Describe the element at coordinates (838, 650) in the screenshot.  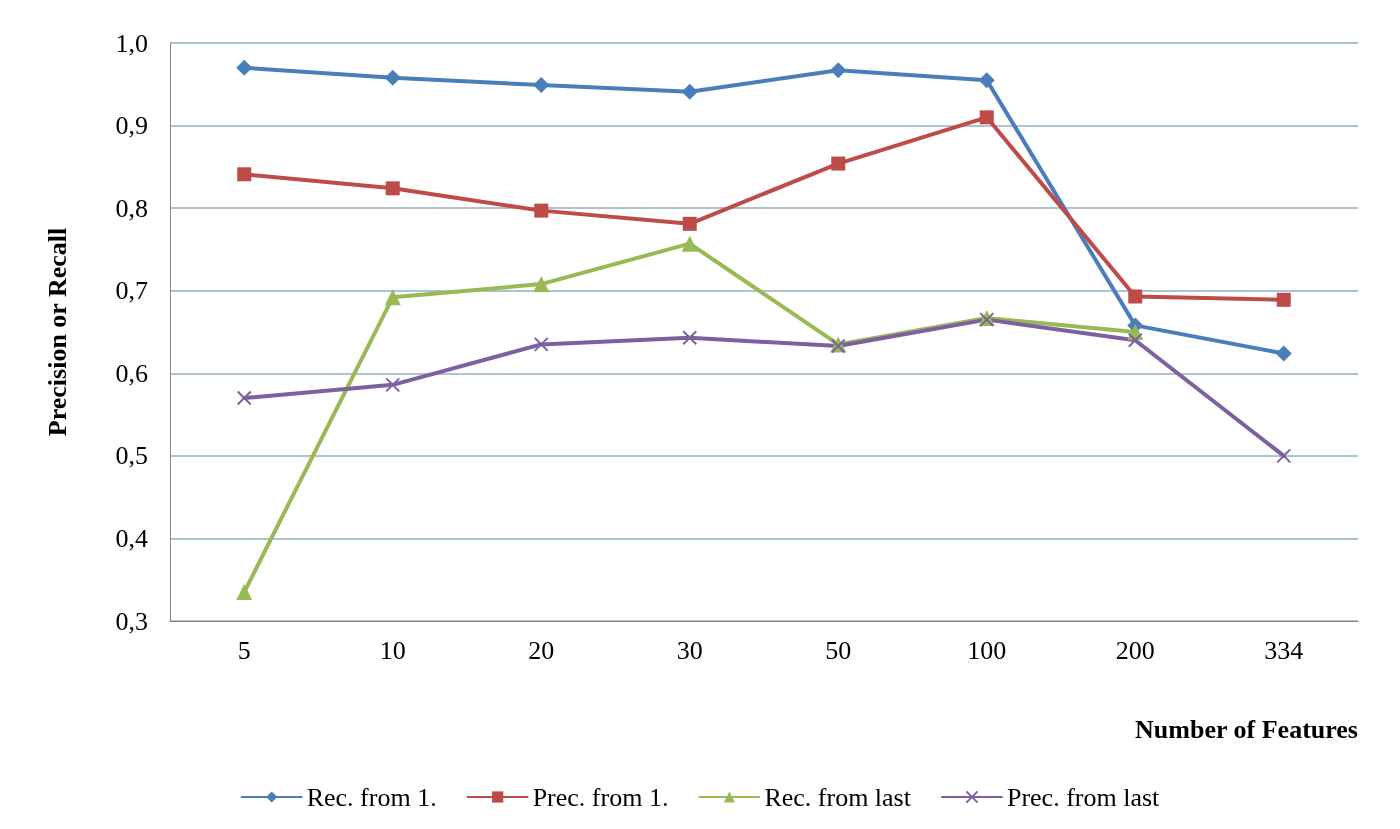
I see `x-tick-label: 50` at that location.